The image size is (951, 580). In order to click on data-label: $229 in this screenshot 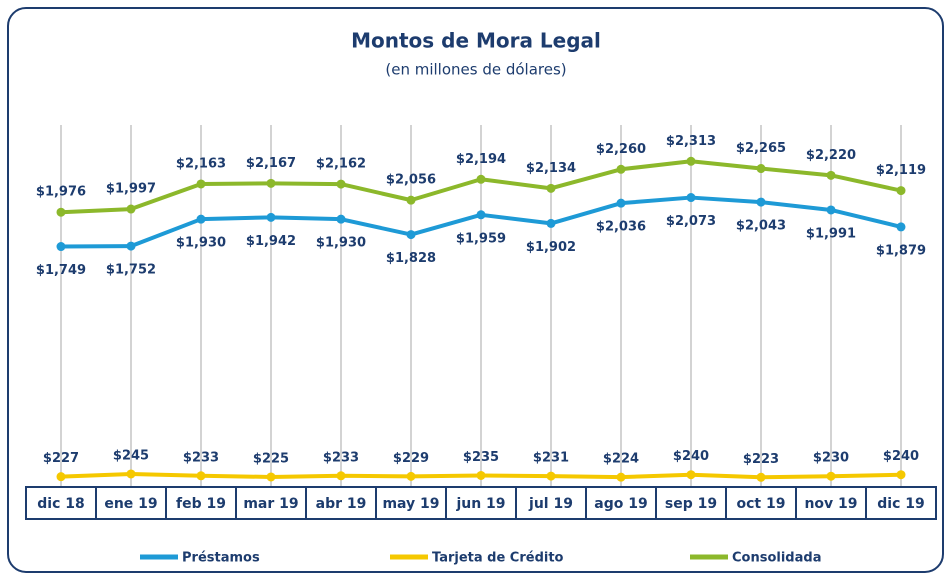, I will do `click(411, 458)`.